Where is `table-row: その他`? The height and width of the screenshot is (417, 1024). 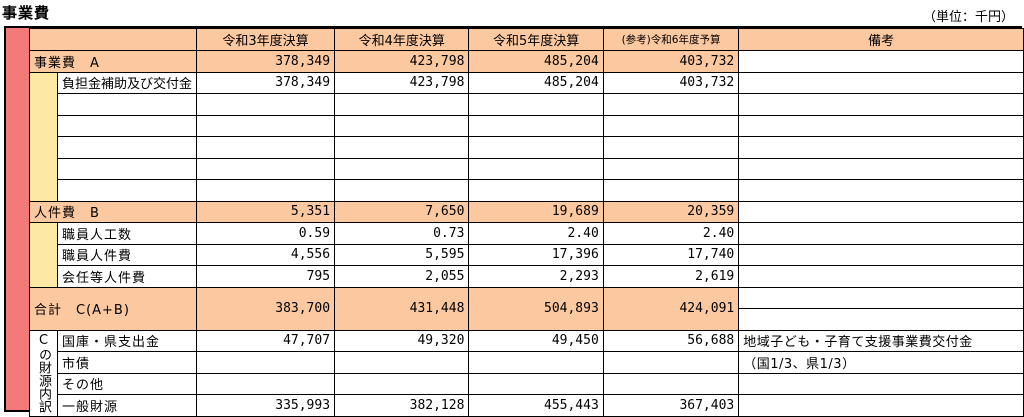
table-row: その他 is located at coordinates (527, 383).